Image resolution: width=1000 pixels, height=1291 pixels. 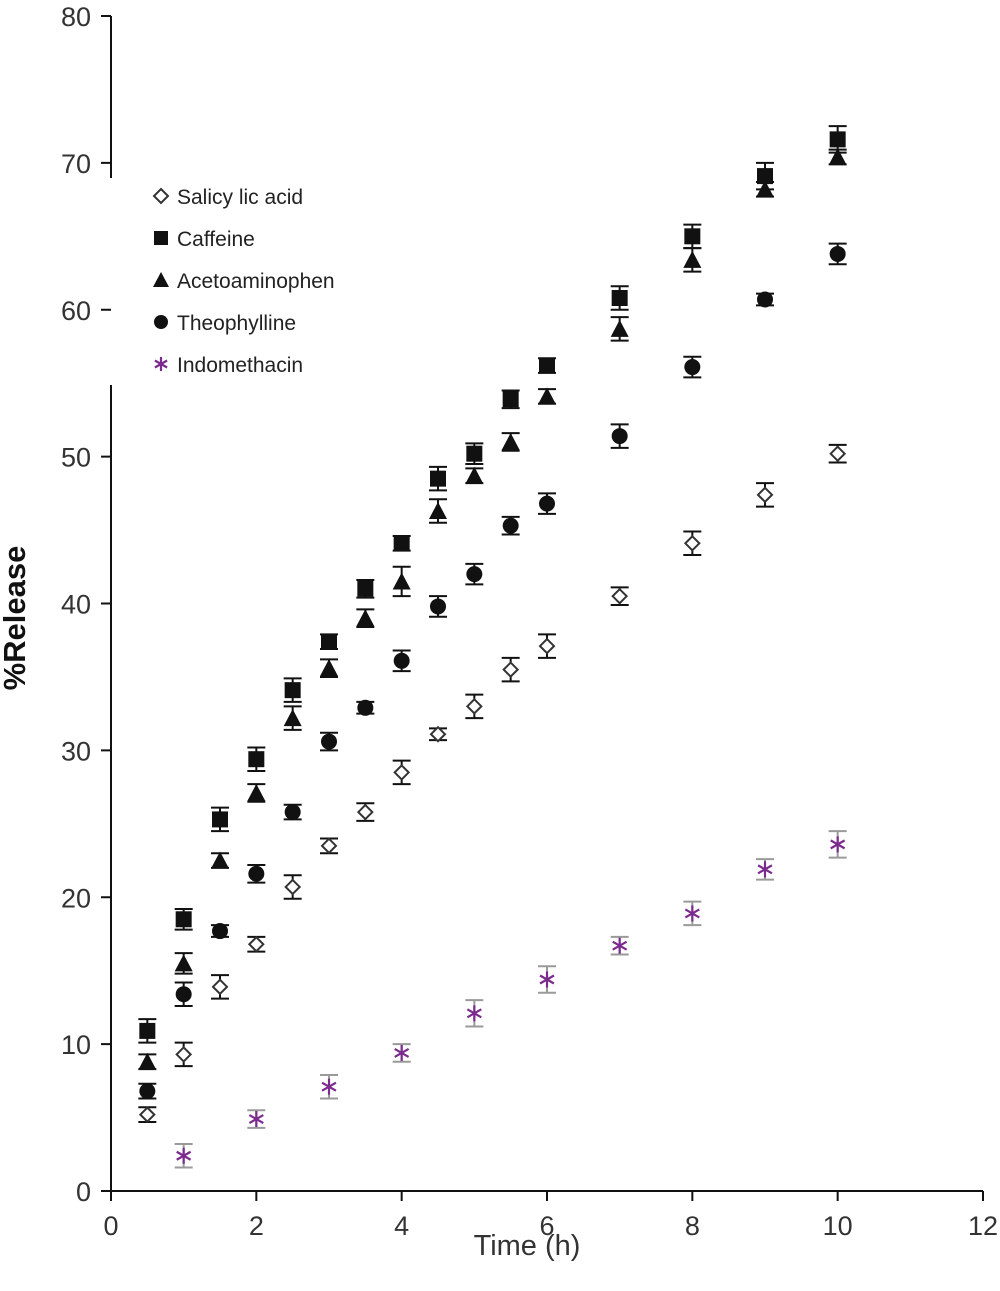 I want to click on x-tick-label: 12, so click(x=983, y=1226).